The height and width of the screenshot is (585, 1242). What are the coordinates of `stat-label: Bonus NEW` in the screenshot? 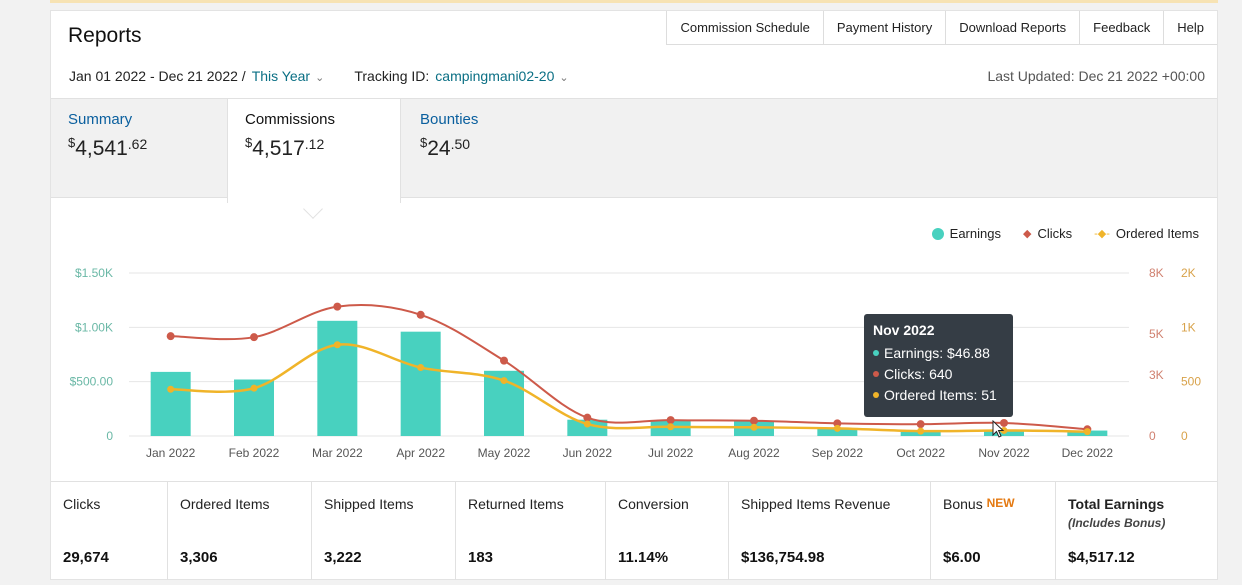 It's located at (979, 504).